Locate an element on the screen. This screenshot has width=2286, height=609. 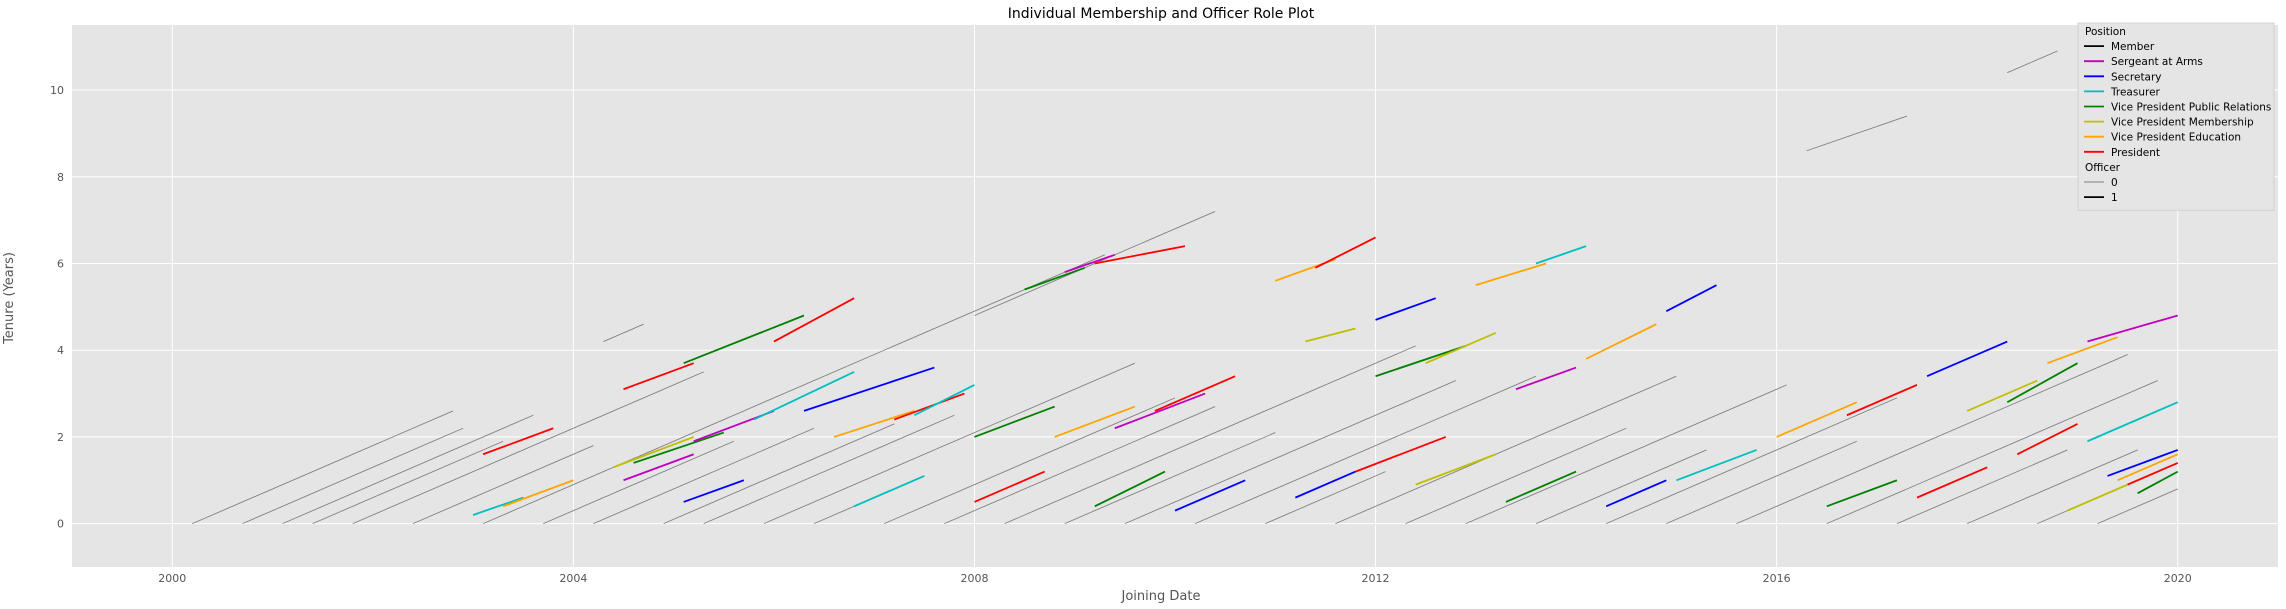
y-tick-label: 4 is located at coordinates (60, 350).